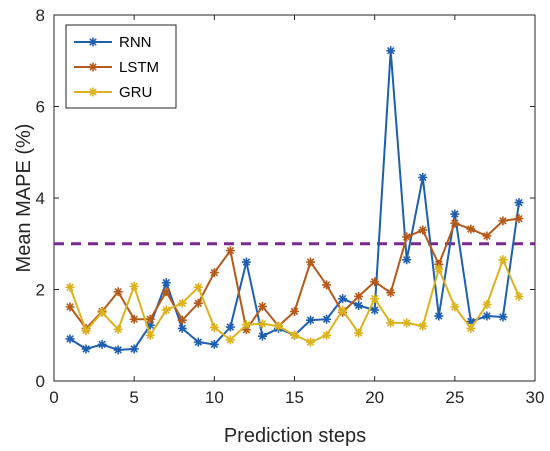  I want to click on x-axis-label: Prediction steps, so click(295, 436).